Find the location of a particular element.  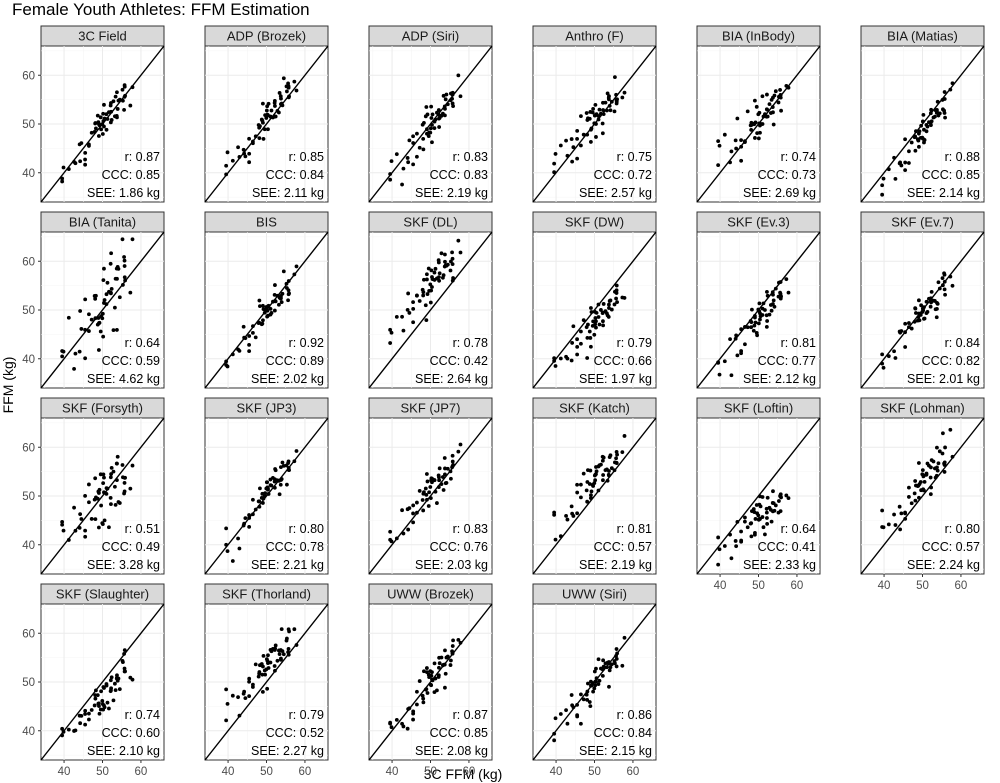

x-tick-label: 40 is located at coordinates (556, 772).